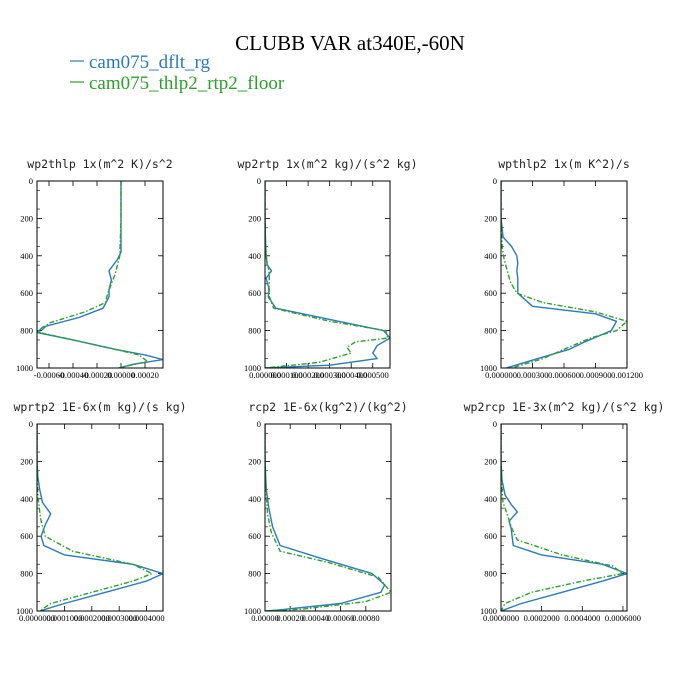 The width and height of the screenshot is (700, 700). I want to click on x-tick-label: 0.001200, so click(627, 375).